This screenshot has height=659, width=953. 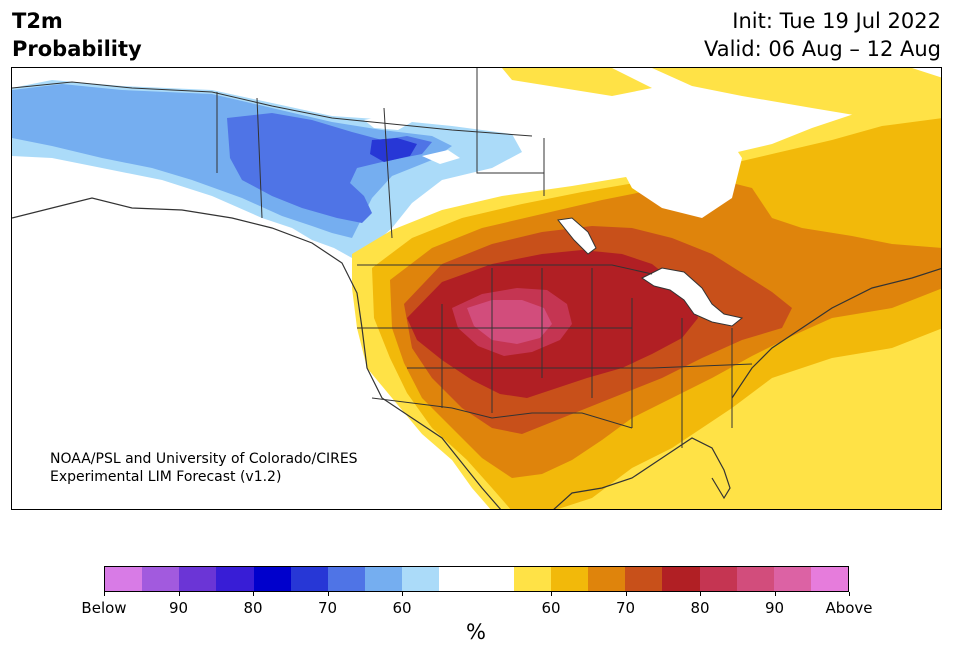 What do you see at coordinates (393, 150) in the screenshot?
I see `below-80-core` at bounding box center [393, 150].